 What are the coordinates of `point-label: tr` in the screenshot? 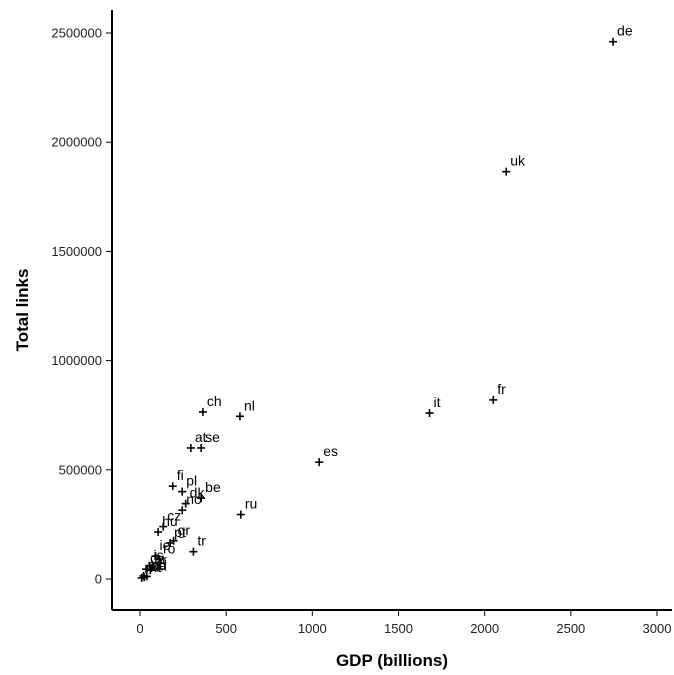 It's located at (201, 541).